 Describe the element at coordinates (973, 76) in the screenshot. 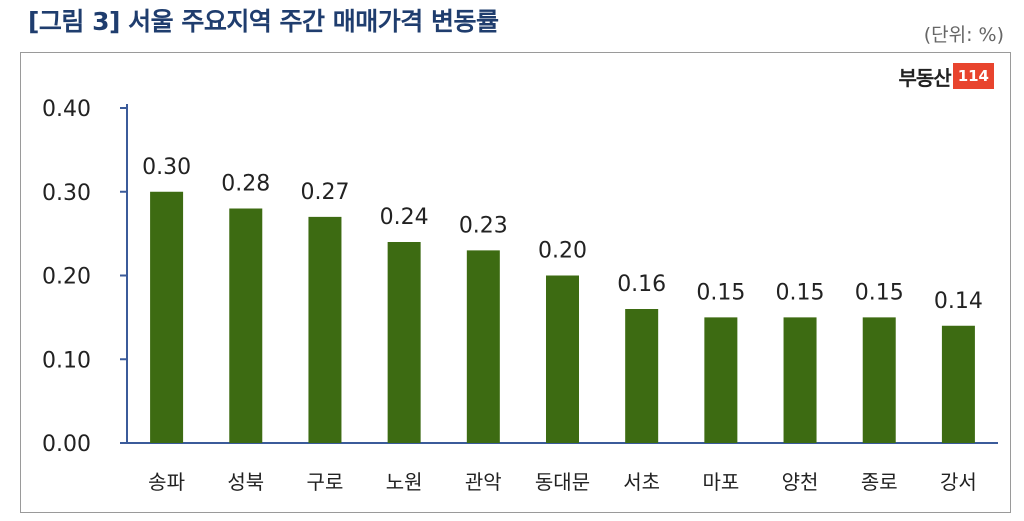

I see `logo-badge: 114` at that location.